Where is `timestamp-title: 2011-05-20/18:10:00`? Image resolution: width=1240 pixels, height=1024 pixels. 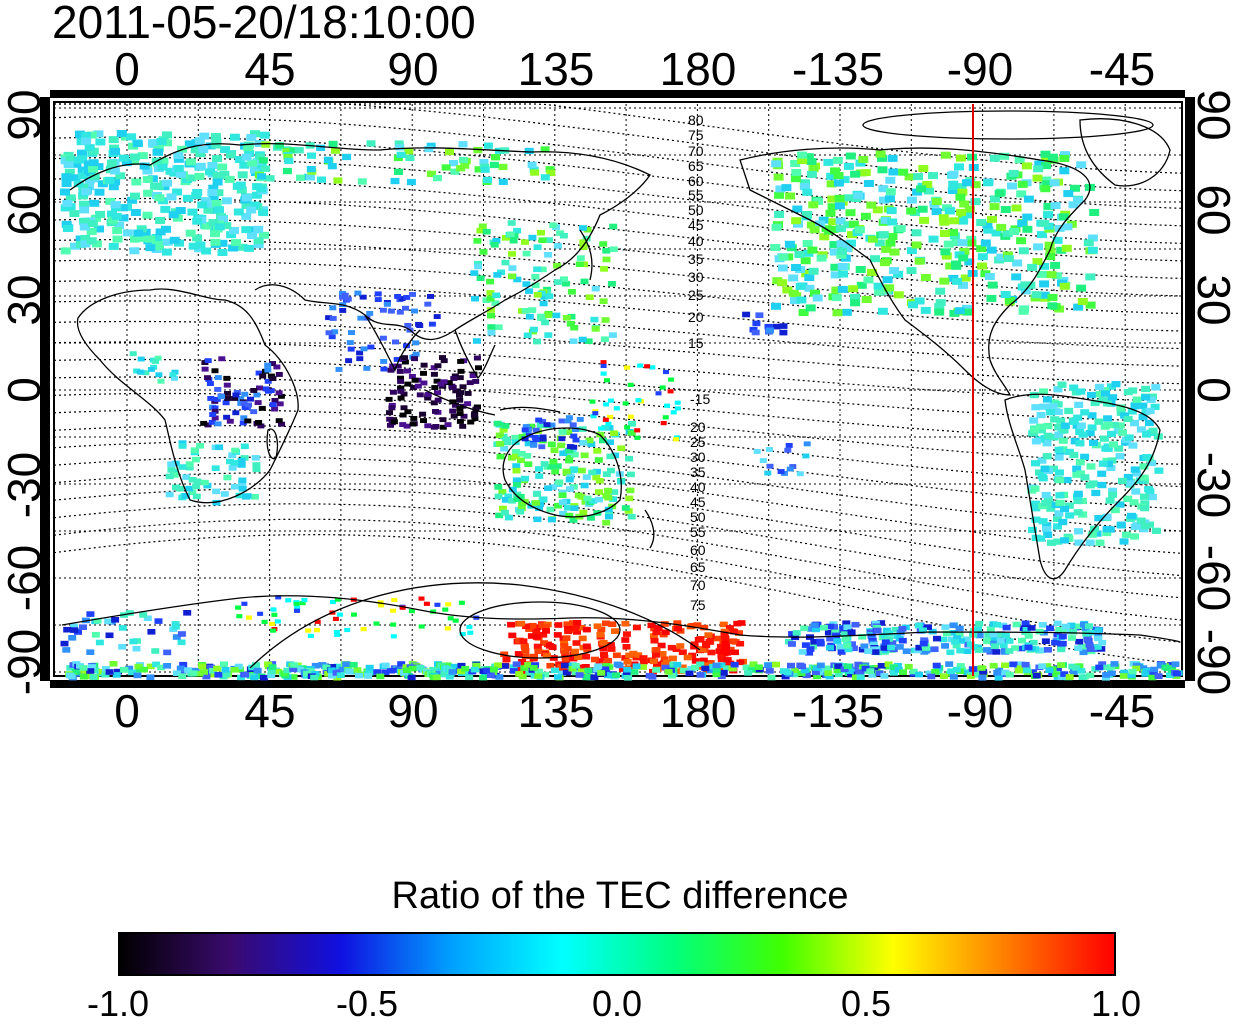 timestamp-title: 2011-05-20/18:10:00 is located at coordinates (264, 24).